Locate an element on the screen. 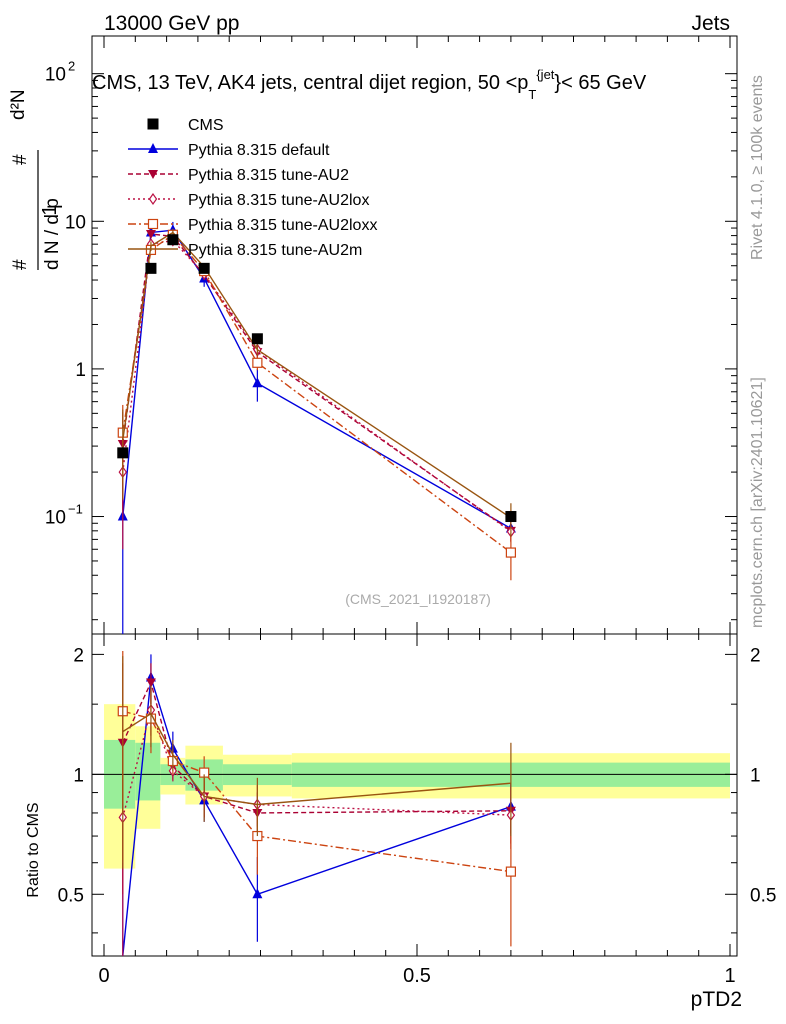 This screenshot has height=1024, width=786. legend-label: Pythia 8.315 tune-AU2loxx is located at coordinates (282, 225).